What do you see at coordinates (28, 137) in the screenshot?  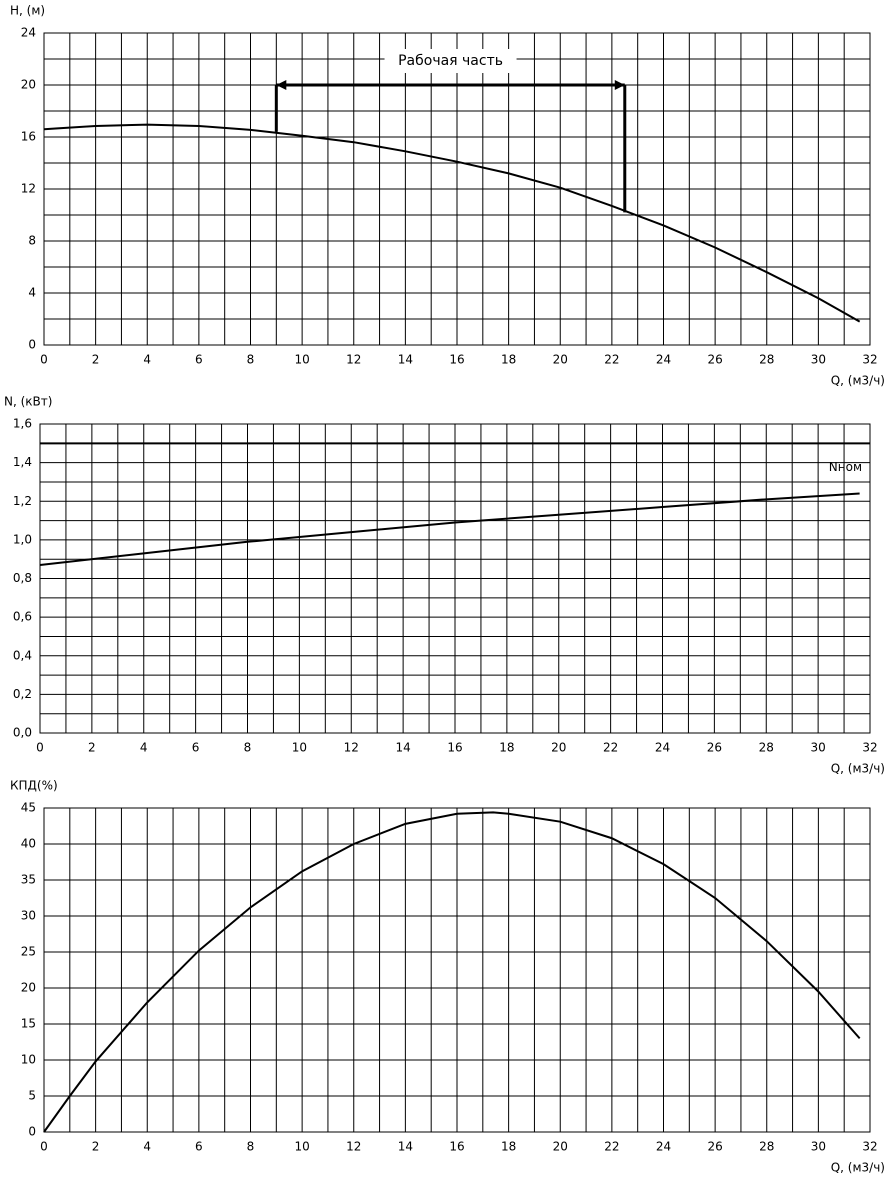 I see `y-tick-label: 16` at bounding box center [28, 137].